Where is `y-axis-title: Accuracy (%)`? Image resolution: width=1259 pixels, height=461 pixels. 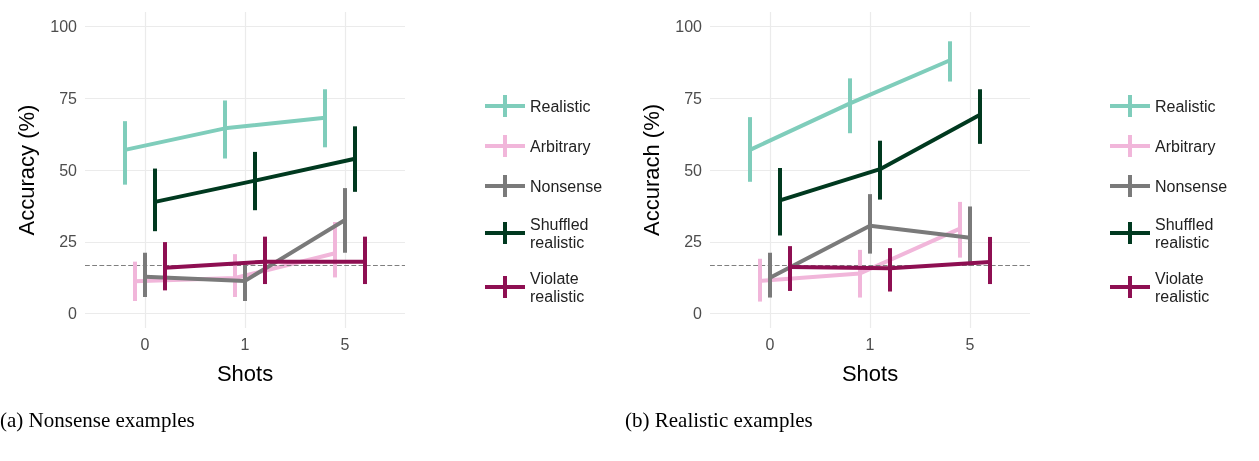
y-axis-title: Accuracy (%) is located at coordinates (26, 170).